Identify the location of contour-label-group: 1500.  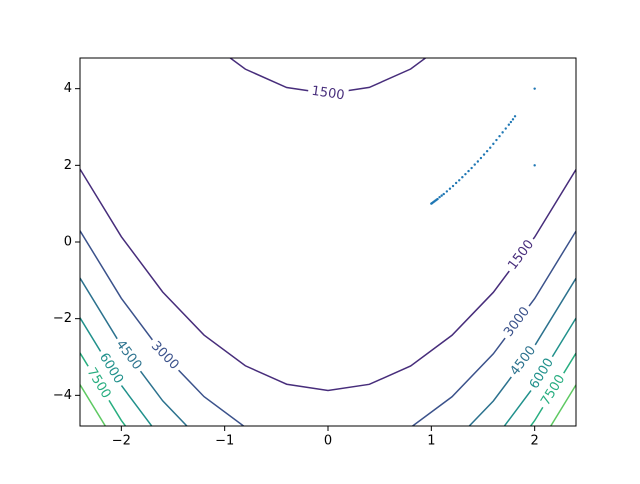
(328, 93).